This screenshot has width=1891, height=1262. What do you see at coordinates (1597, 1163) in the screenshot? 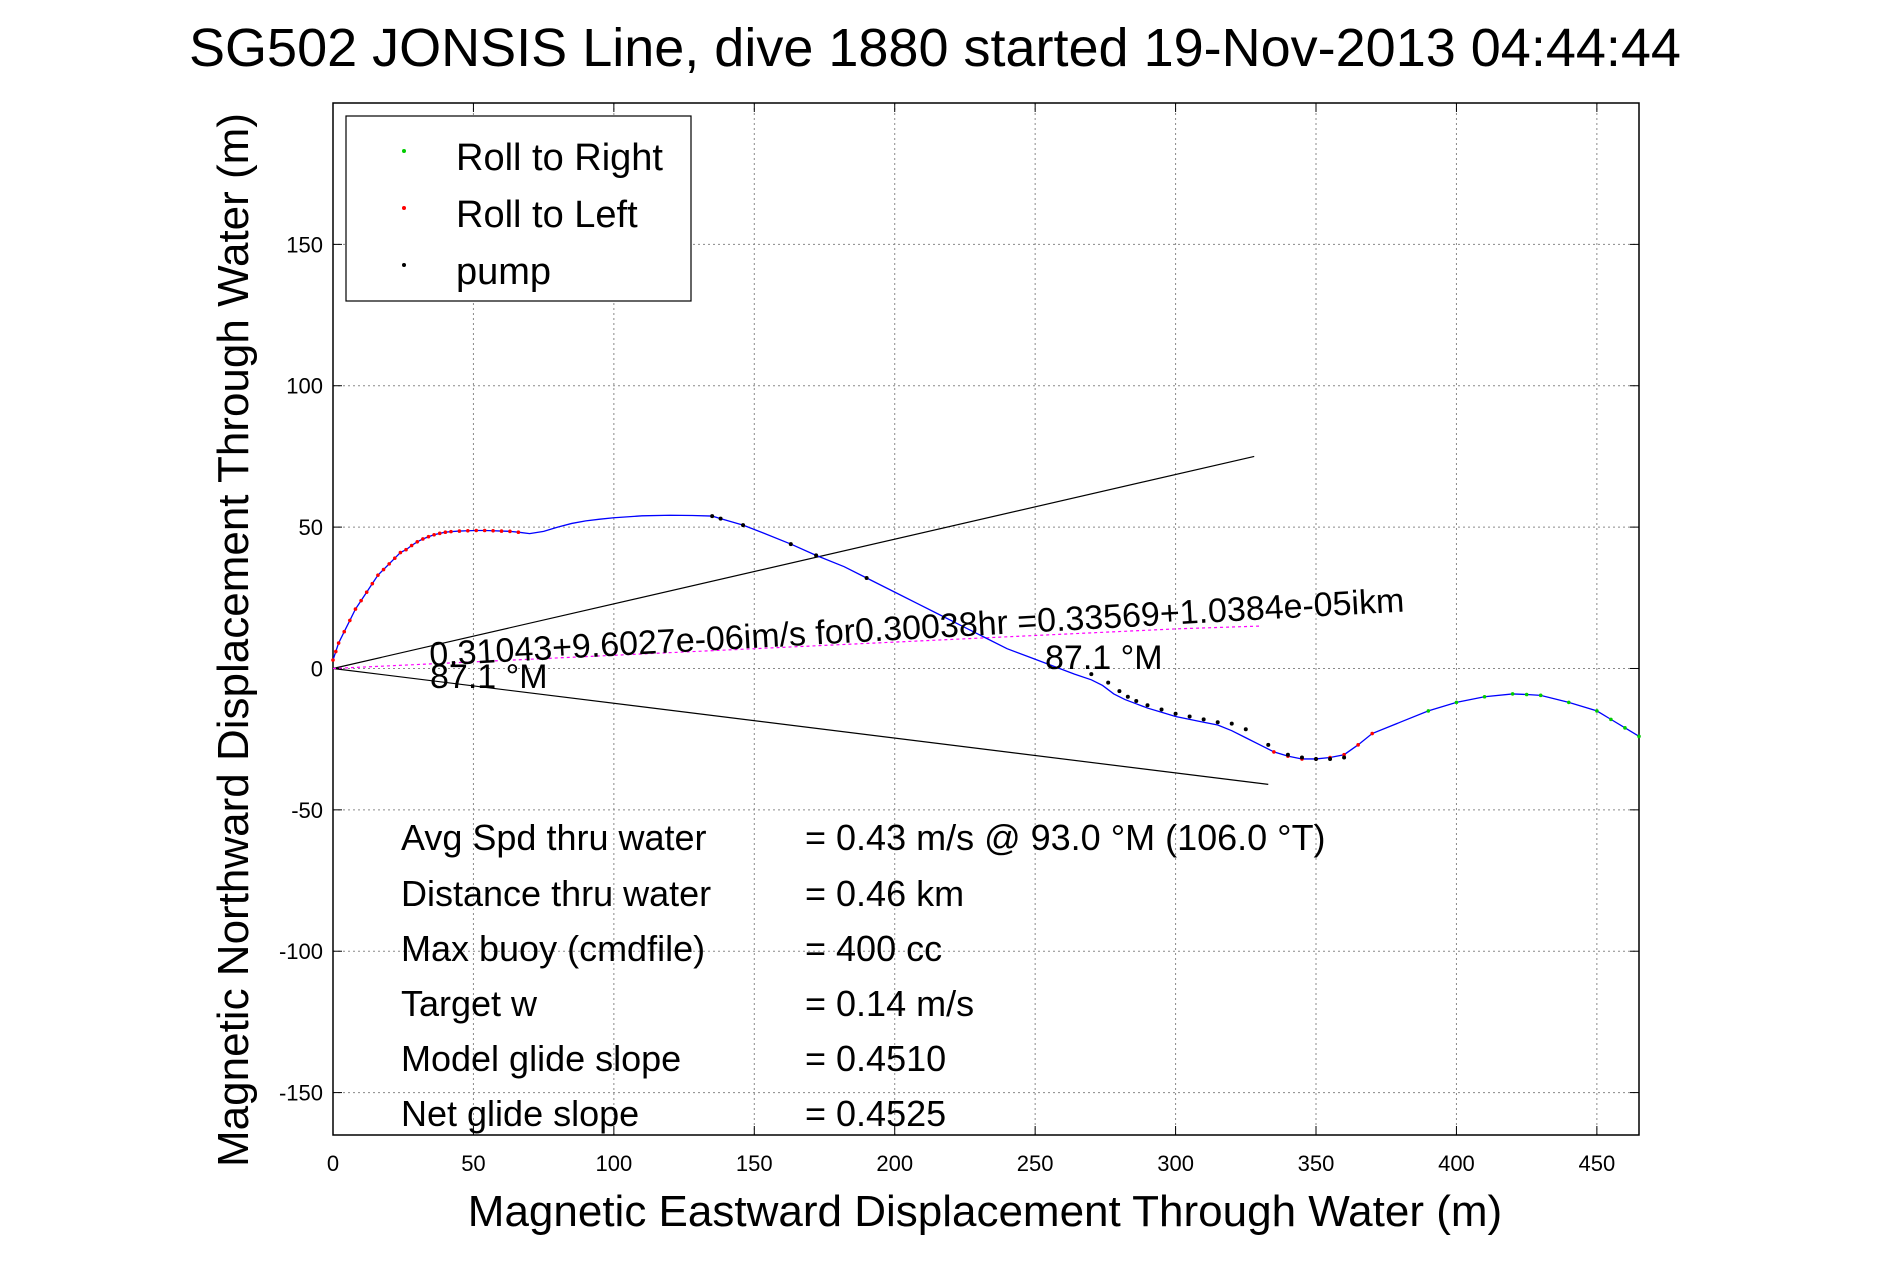
I see `x-tick-label: 450` at bounding box center [1597, 1163].